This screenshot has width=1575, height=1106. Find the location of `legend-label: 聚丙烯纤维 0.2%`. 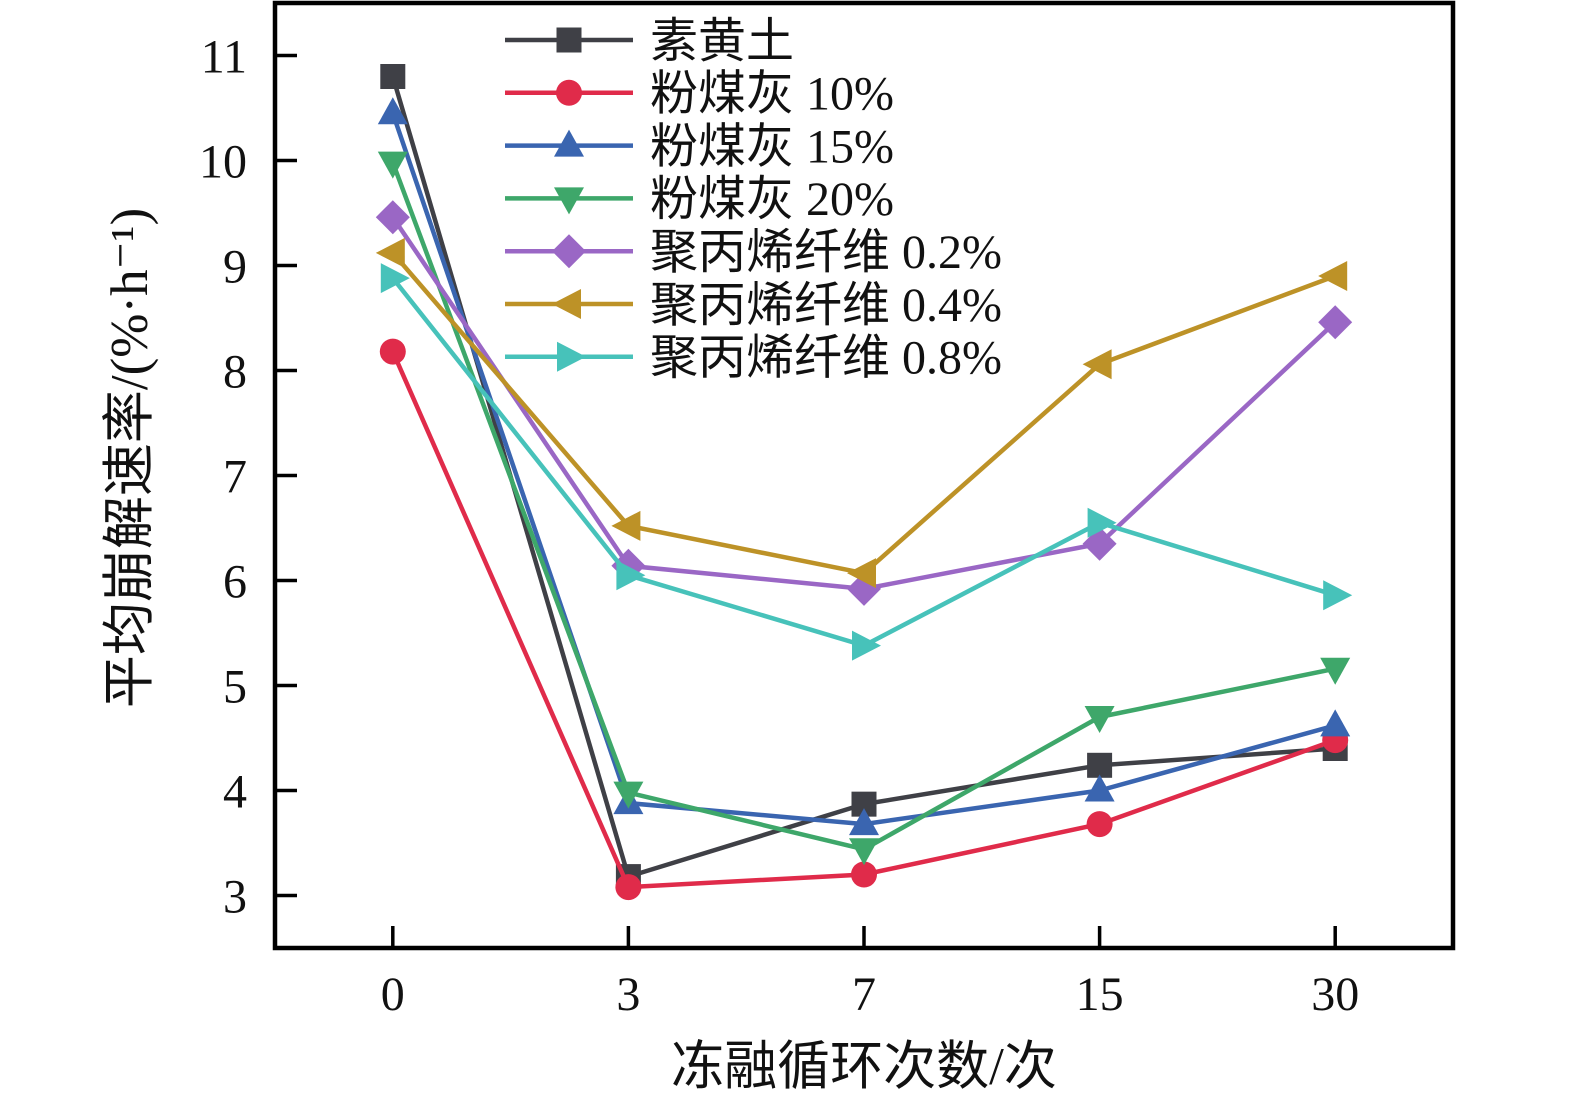

legend-label: 聚丙烯纤维 0.2% is located at coordinates (826, 252).